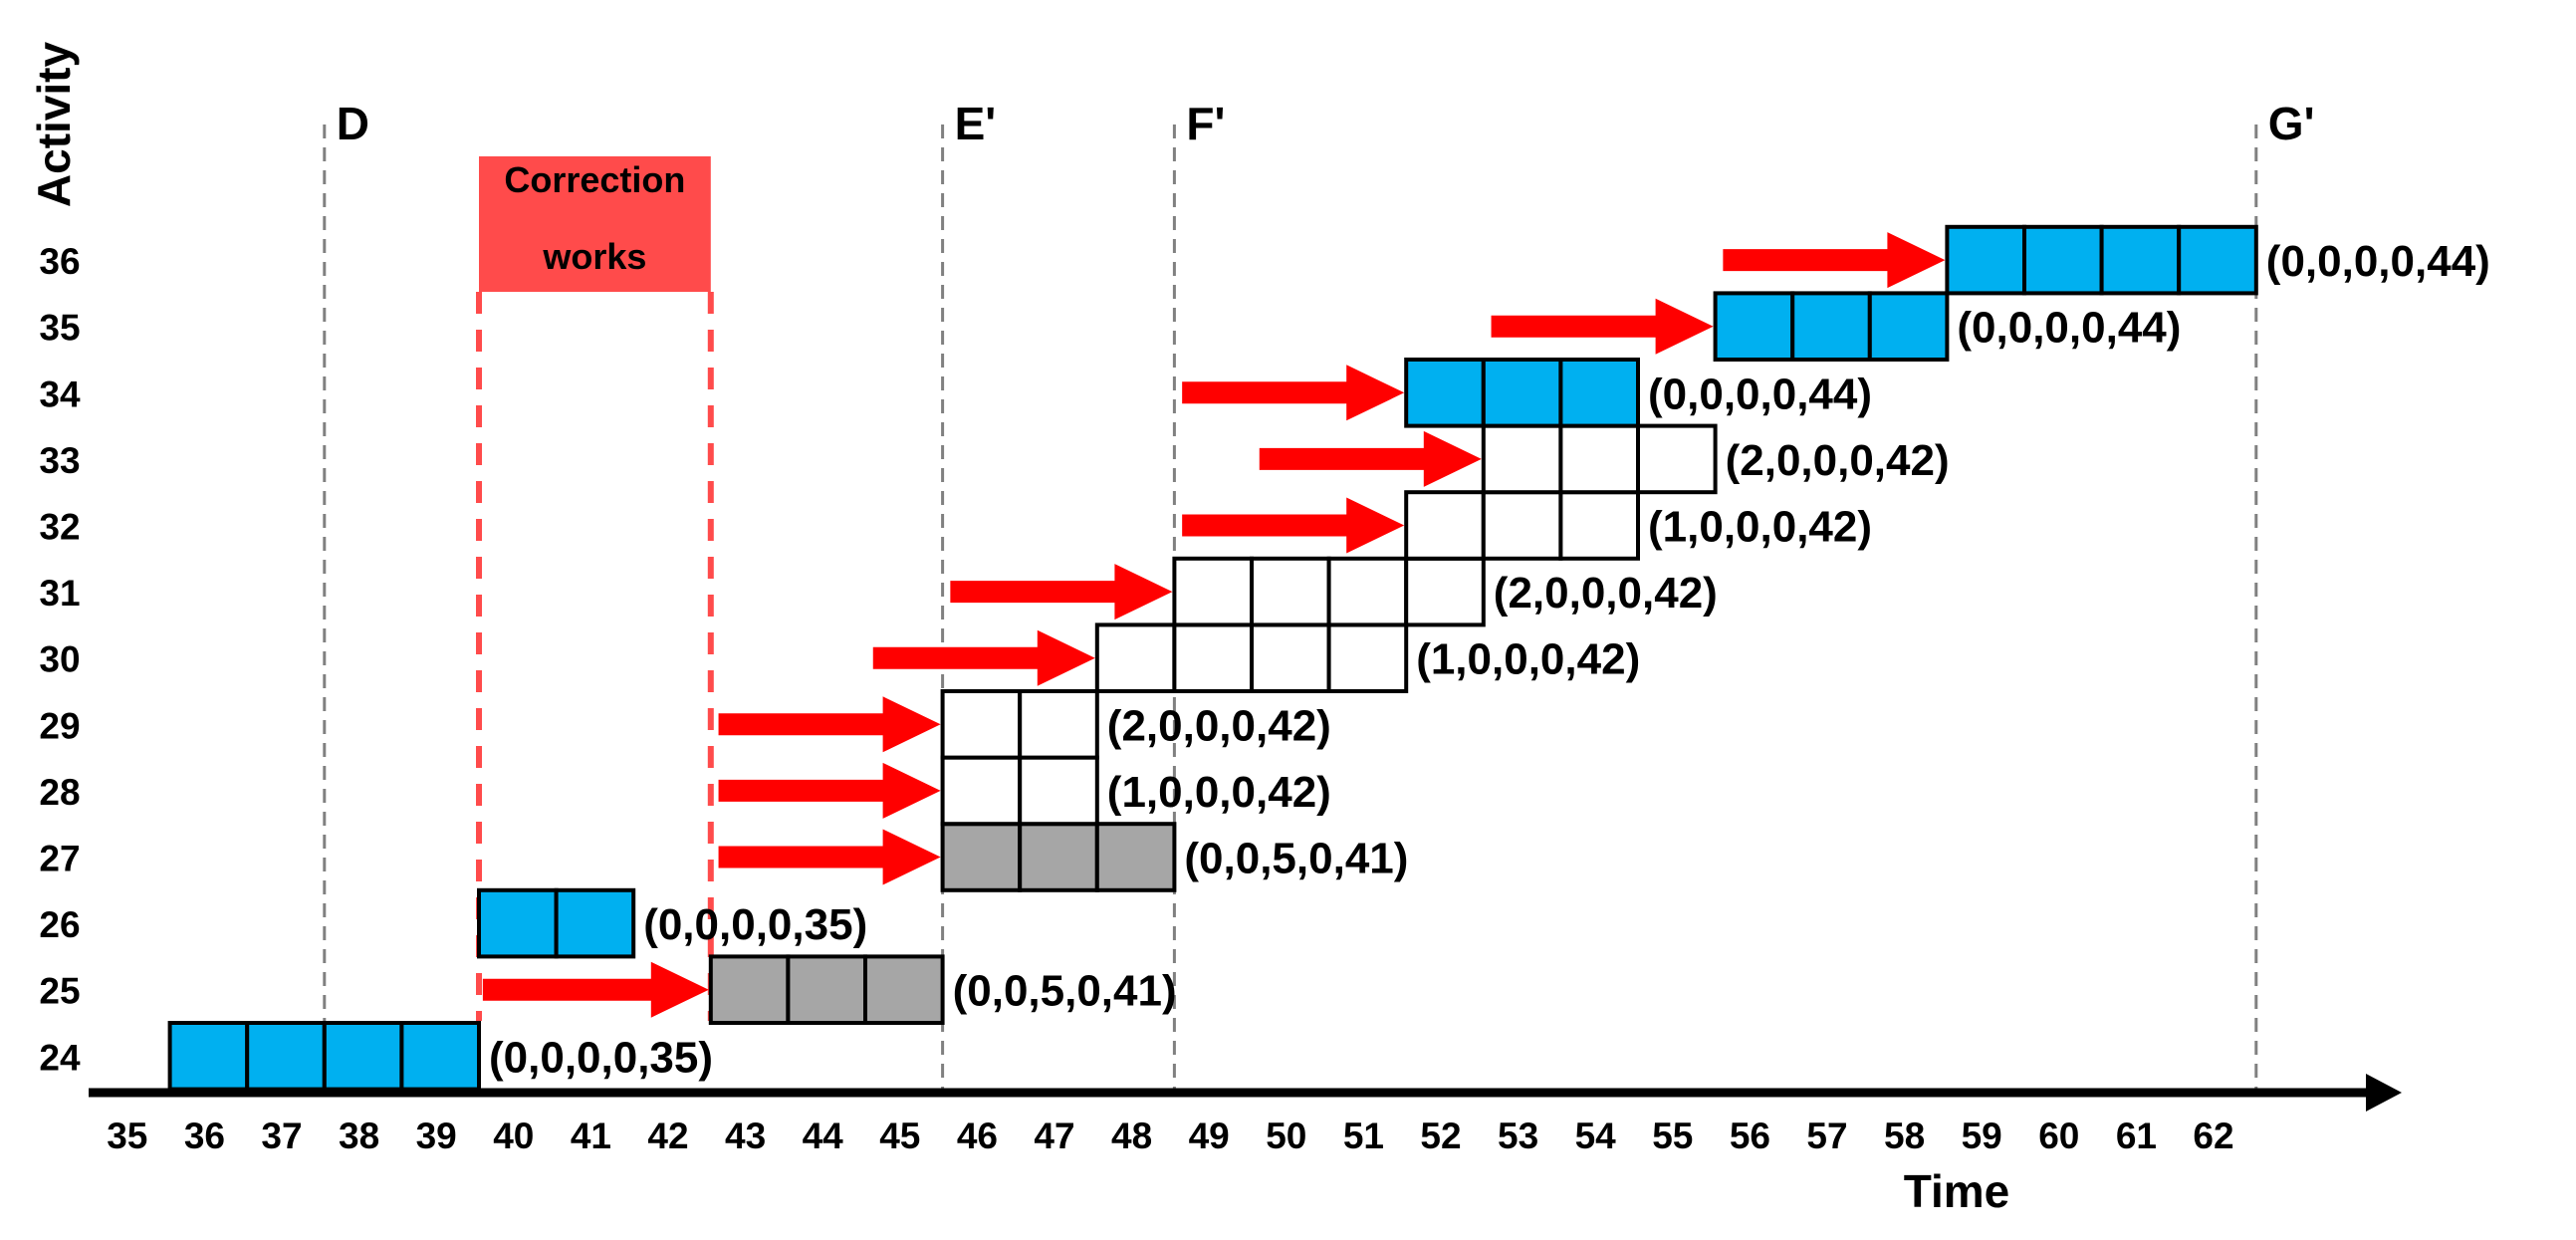 The height and width of the screenshot is (1240, 2576). What do you see at coordinates (59, 726) in the screenshot?
I see `y-tick-label: 29` at bounding box center [59, 726].